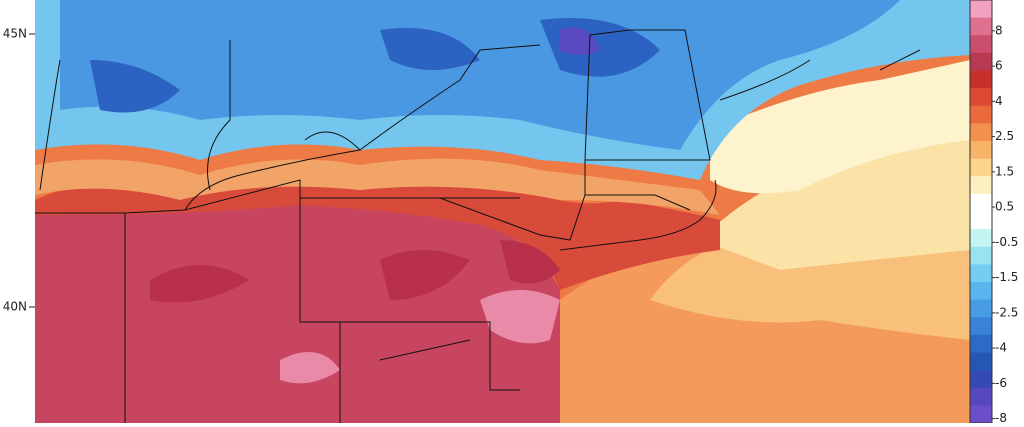 The width and height of the screenshot is (1024, 427). Describe the element at coordinates (1006, 277) in the screenshot. I see `colorbar-label: -1.5` at that location.